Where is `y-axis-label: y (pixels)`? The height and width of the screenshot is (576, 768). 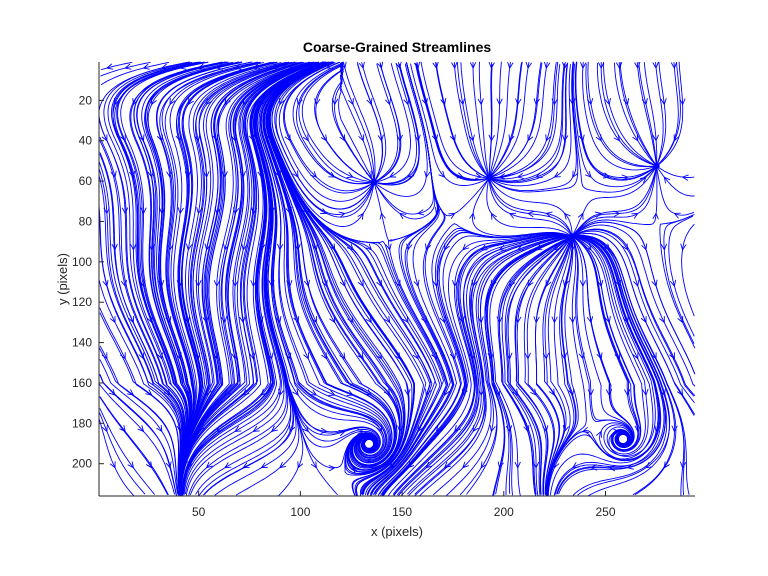 y-axis-label: y (pixels) is located at coordinates (62, 279).